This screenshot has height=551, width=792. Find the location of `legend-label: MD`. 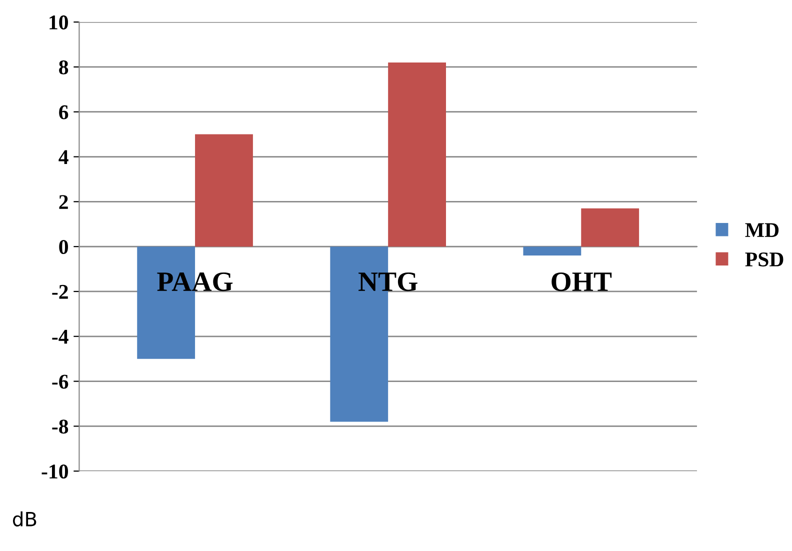

legend-label: MD is located at coordinates (762, 230).